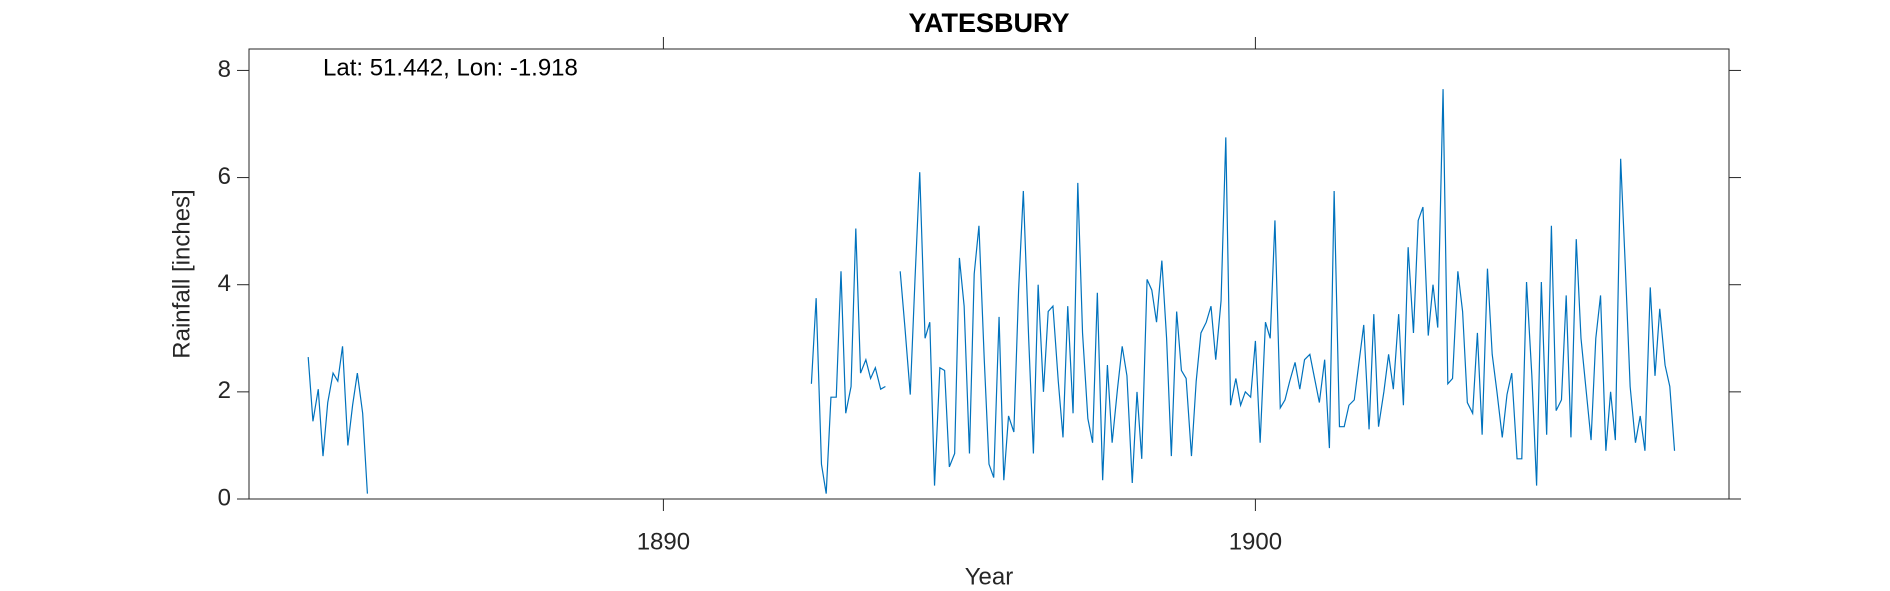 Image resolution: width=1890 pixels, height=591 pixels. What do you see at coordinates (988, 23) in the screenshot?
I see `chart-title: YATESBURY` at bounding box center [988, 23].